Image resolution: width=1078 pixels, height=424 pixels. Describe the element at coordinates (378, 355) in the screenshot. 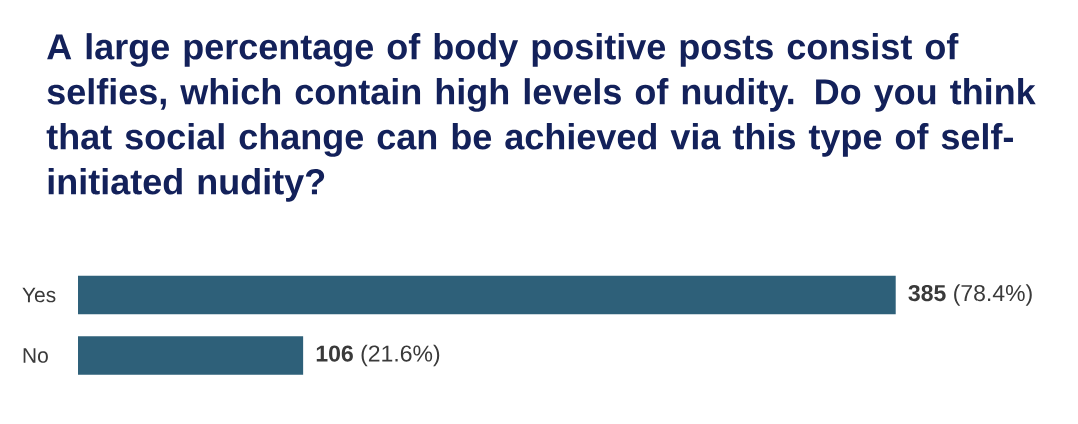

I see `data-label: 106 (21.6%)` at that location.